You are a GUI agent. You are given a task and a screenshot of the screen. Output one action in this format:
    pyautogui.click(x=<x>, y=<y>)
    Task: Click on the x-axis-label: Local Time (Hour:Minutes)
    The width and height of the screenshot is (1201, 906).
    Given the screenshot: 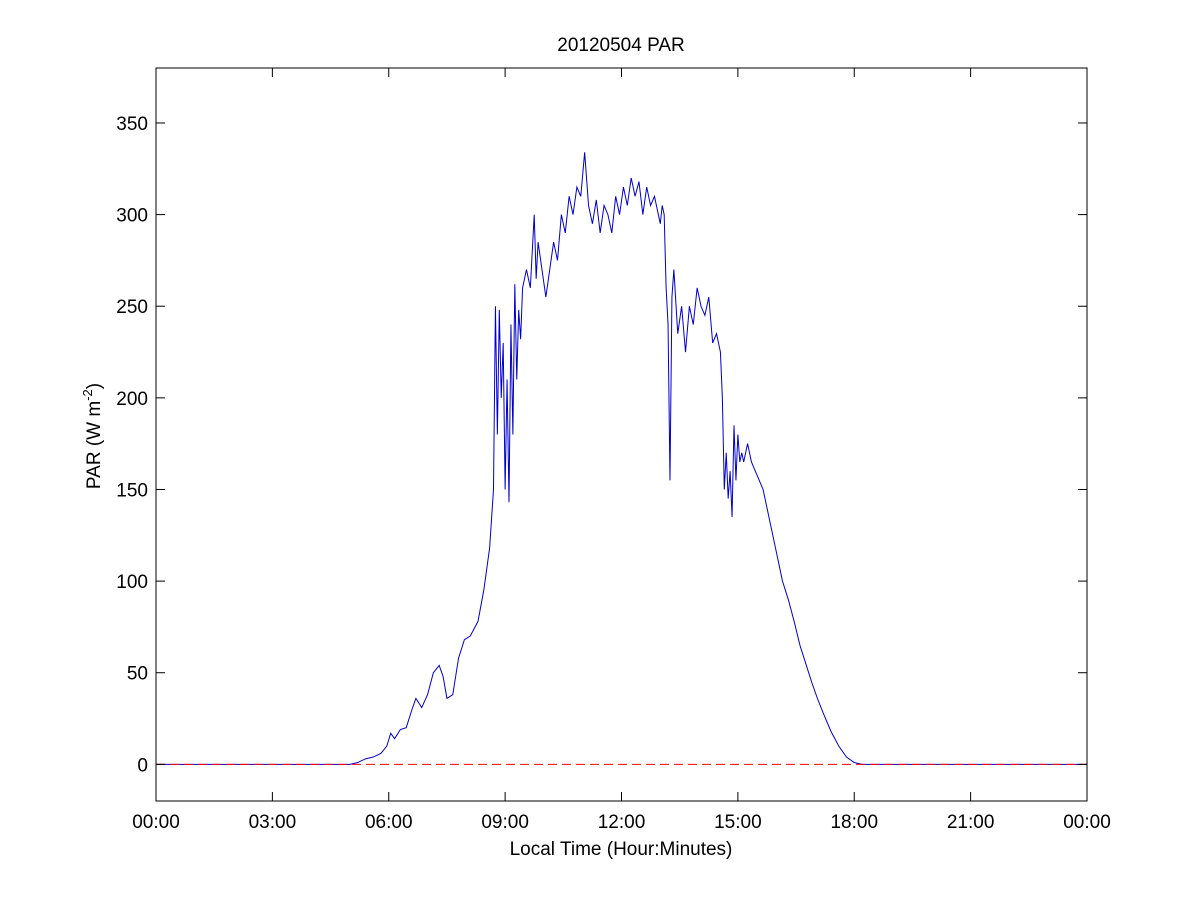 What is the action you would take?
    pyautogui.click(x=621, y=849)
    